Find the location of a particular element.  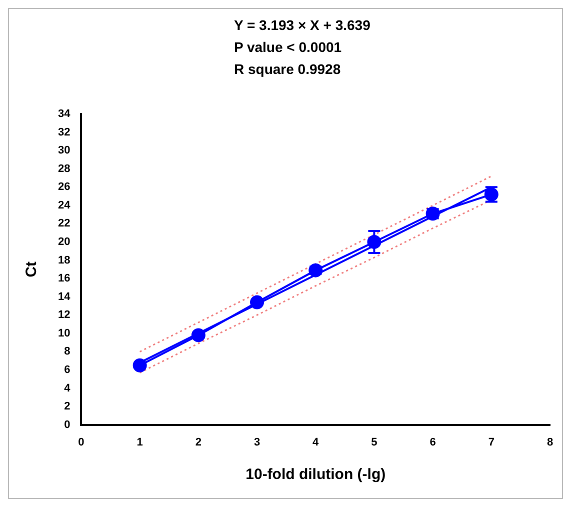

x-tick-label: 1 is located at coordinates (139, 442).